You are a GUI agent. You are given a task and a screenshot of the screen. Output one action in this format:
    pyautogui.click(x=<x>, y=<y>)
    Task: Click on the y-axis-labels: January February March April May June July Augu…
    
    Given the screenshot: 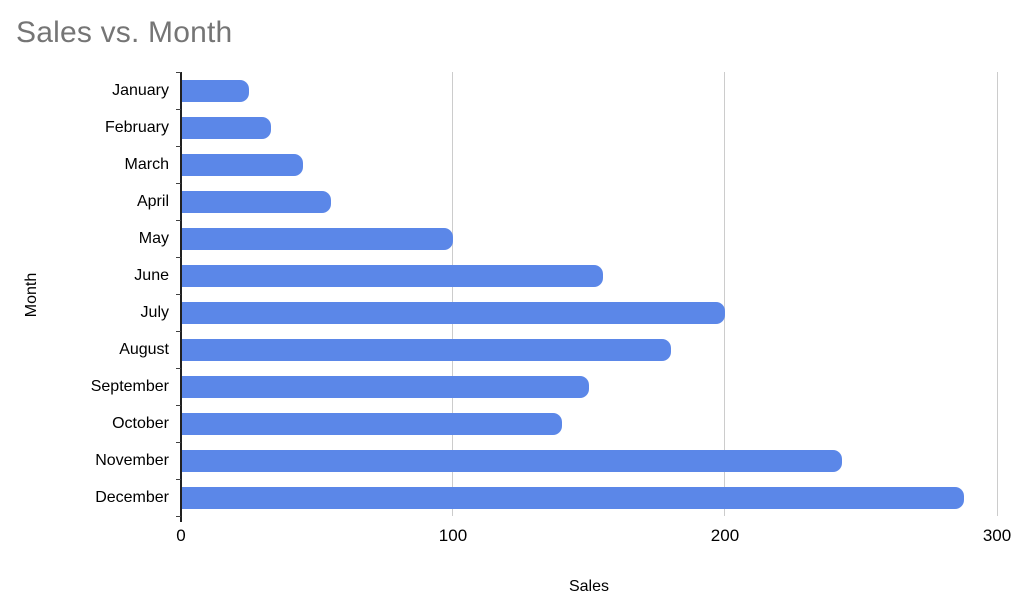 What is the action you would take?
    pyautogui.click(x=90, y=294)
    